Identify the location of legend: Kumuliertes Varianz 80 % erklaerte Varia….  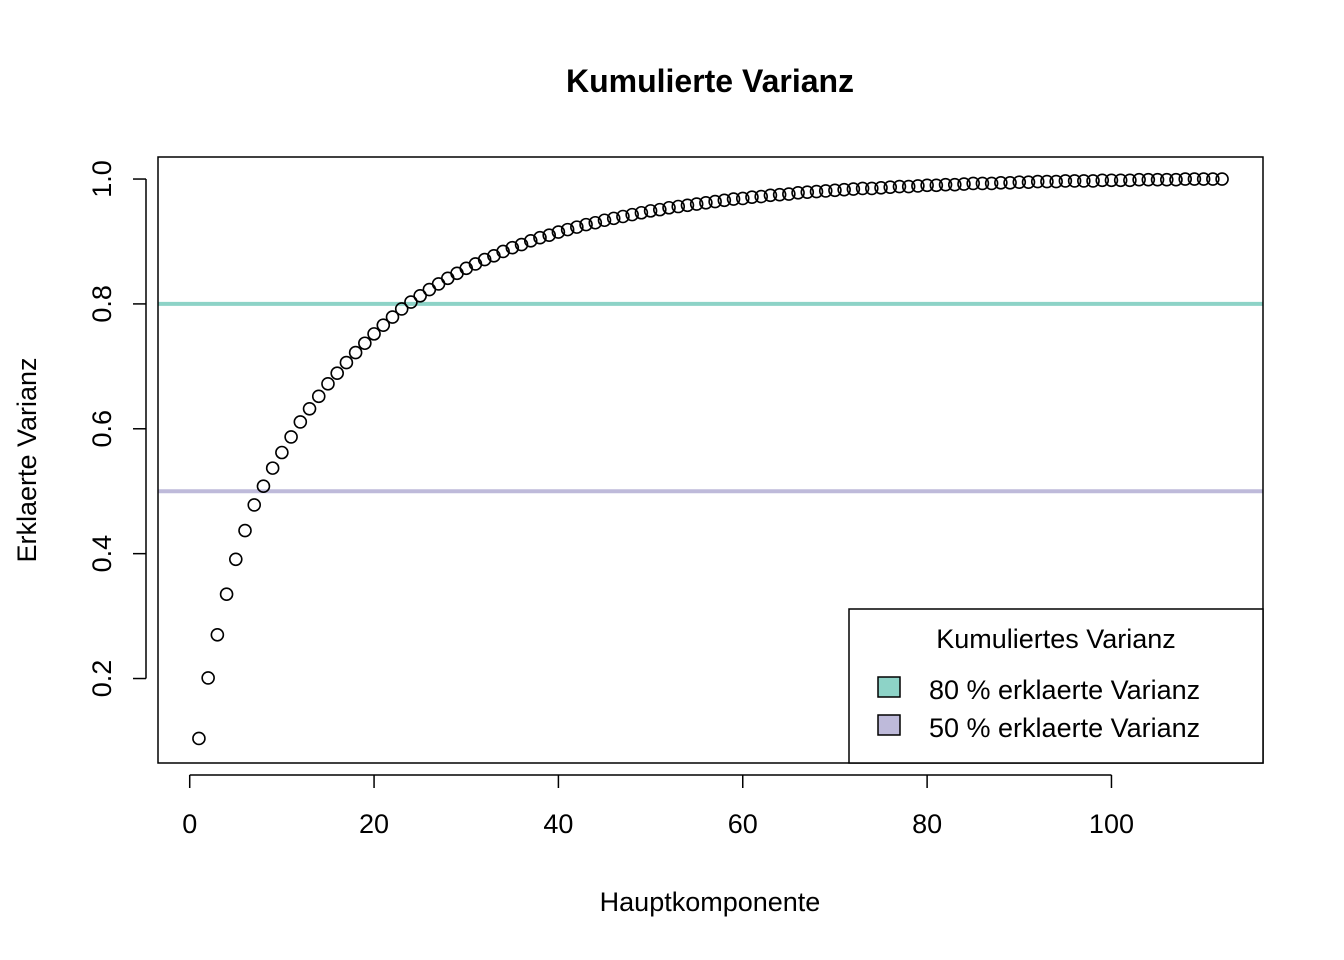
(1056, 686).